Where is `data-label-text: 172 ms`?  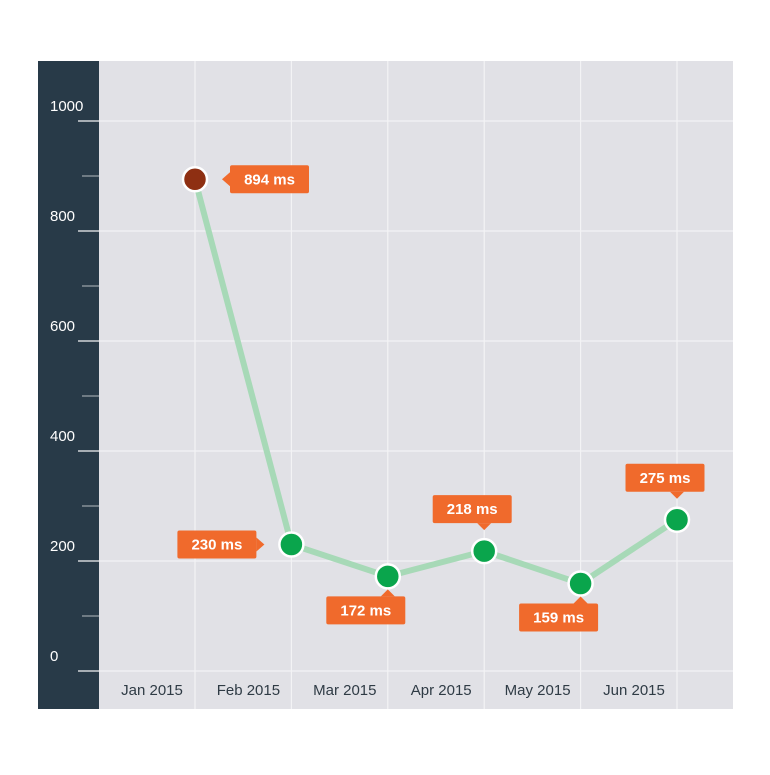 data-label-text: 172 ms is located at coordinates (365, 610).